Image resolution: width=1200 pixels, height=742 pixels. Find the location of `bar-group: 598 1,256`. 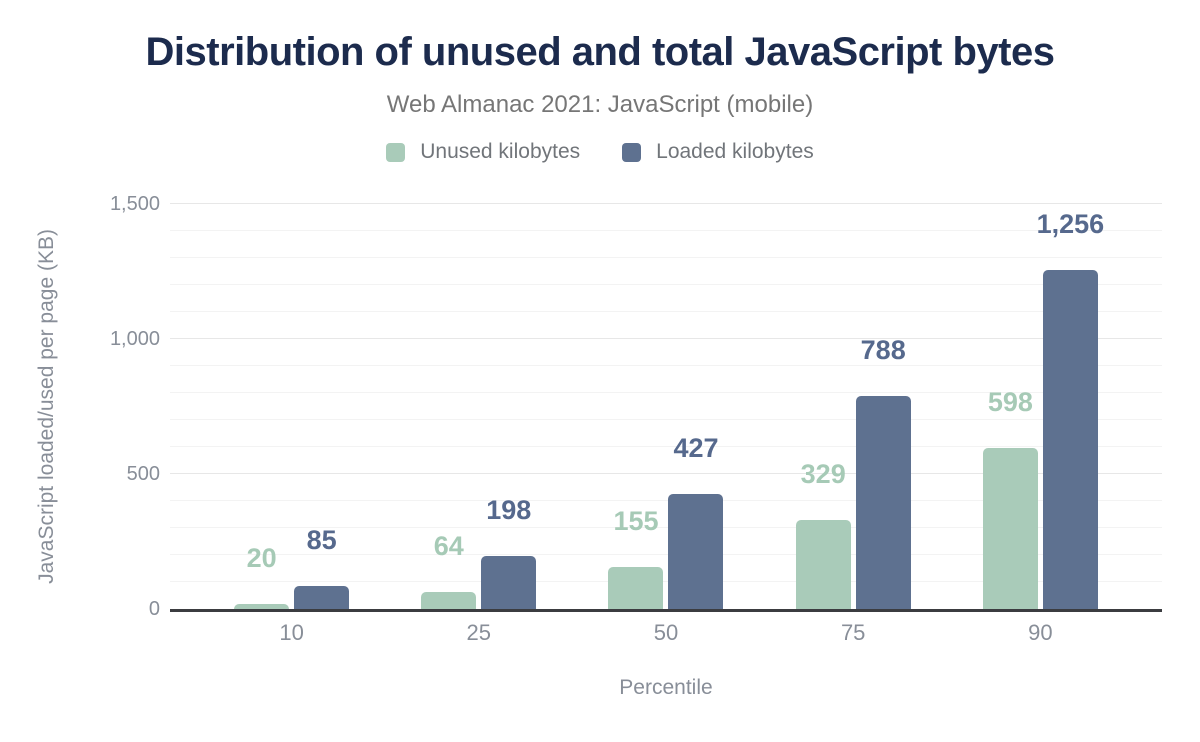

bar-group: 598 1,256 is located at coordinates (1040, 406).